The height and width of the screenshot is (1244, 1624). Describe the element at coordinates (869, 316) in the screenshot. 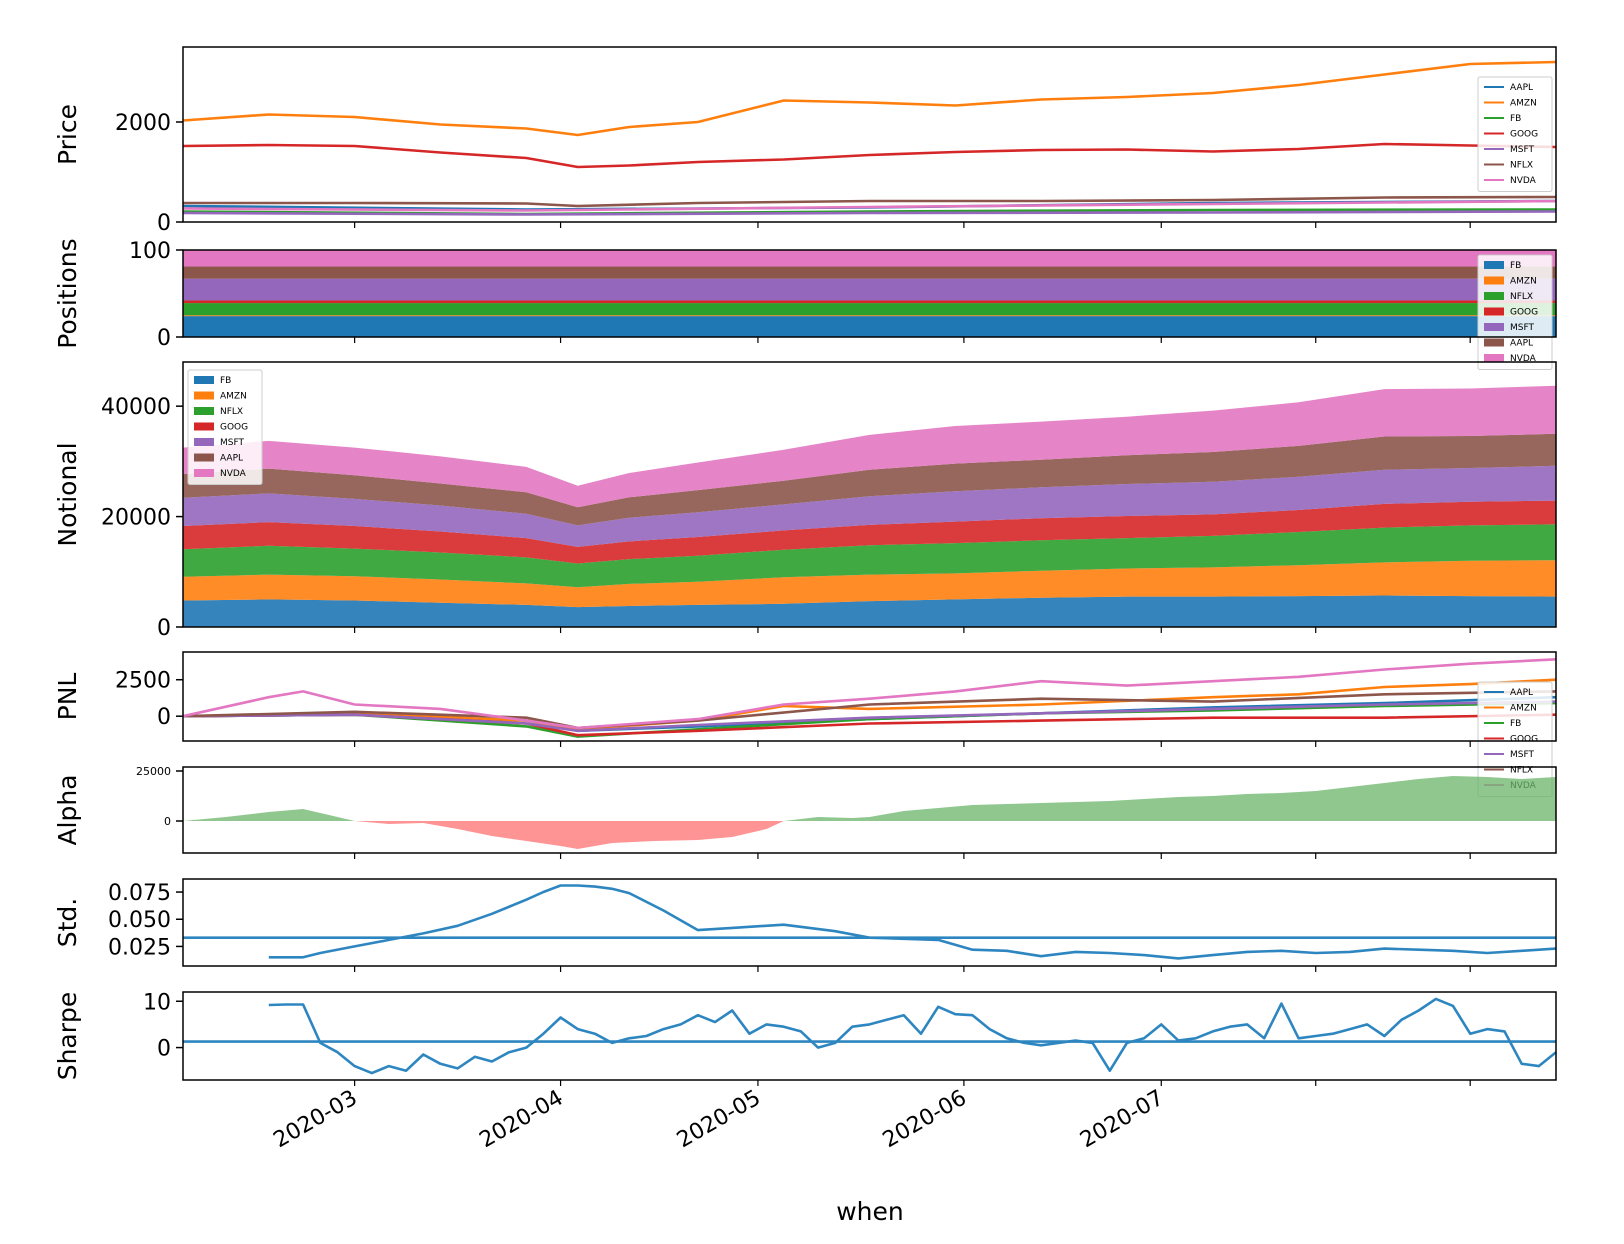

I see `position-band-AMZN` at that location.